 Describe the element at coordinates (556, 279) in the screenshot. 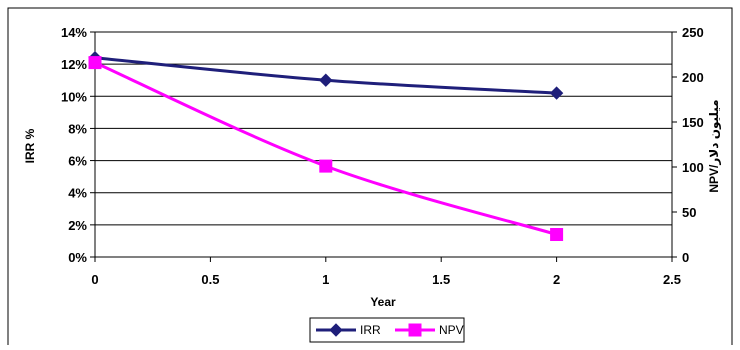

I see `x-tick-label: 2` at that location.